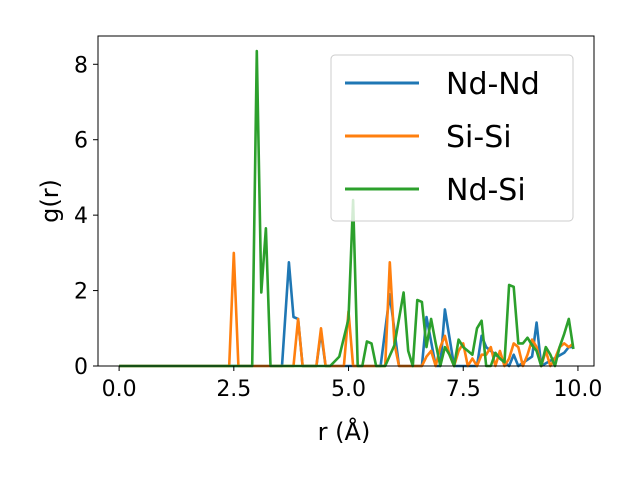 Image resolution: width=640 pixels, height=480 pixels. Describe the element at coordinates (479, 137) in the screenshot. I see `legend-label: Si-Si` at that location.